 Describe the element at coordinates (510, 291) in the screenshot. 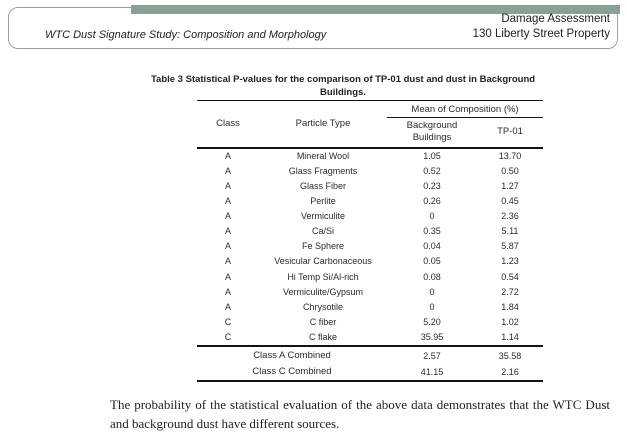

I see `tp01-value-cell: 2.72` at that location.